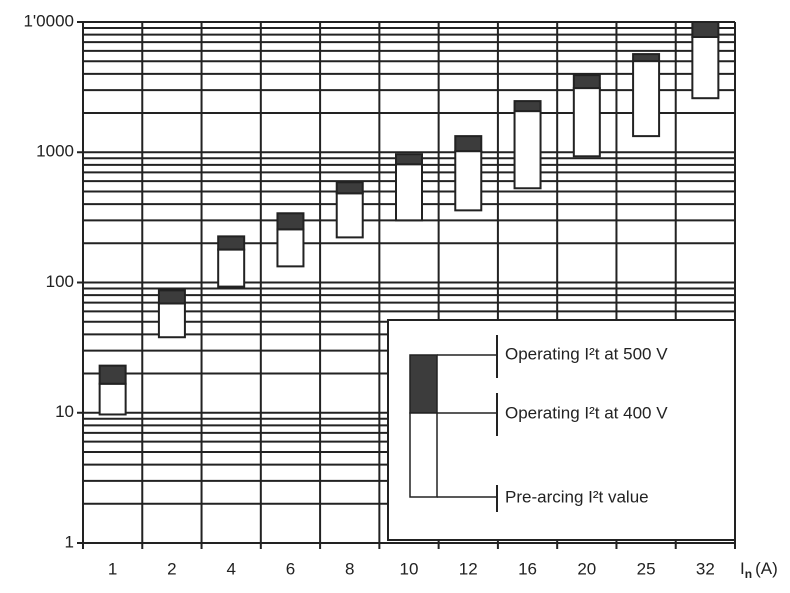  Describe the element at coordinates (527, 568) in the screenshot. I see `x-tick-label: 16` at that location.